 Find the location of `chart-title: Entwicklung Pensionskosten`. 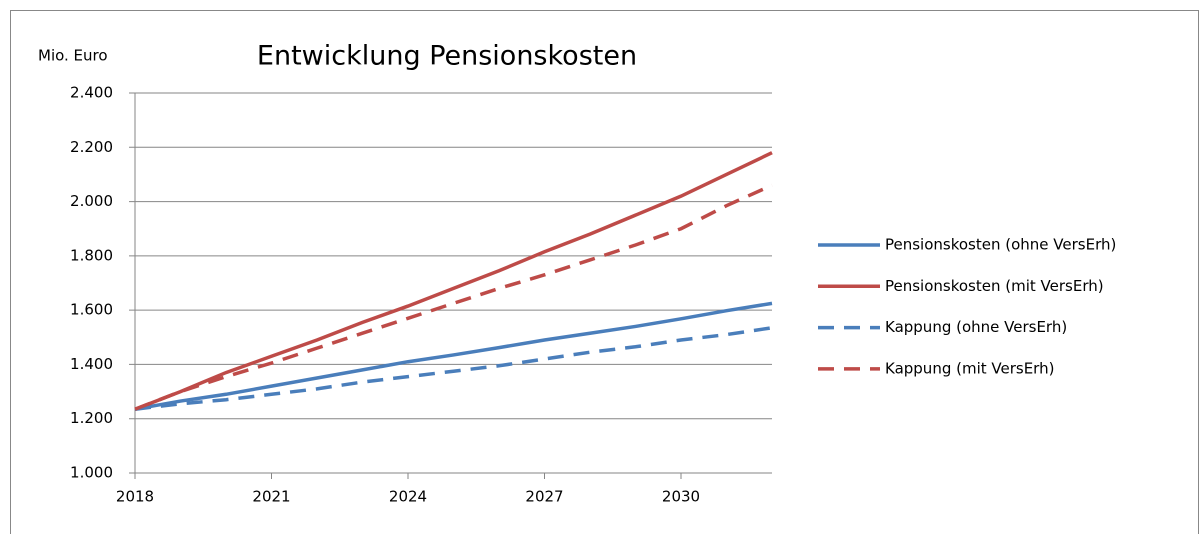

chart-title: Entwicklung Pensionskosten is located at coordinates (447, 56).